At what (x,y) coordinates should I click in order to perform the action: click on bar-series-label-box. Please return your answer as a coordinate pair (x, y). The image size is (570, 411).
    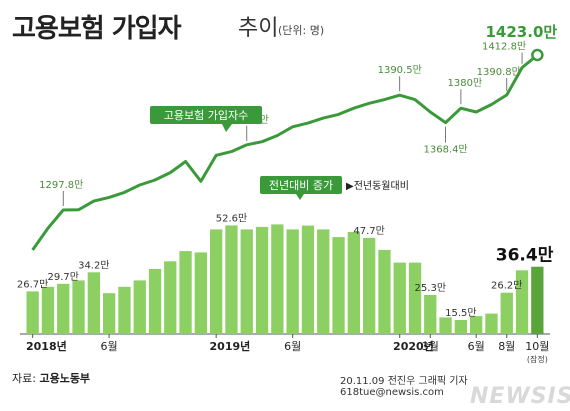
    Looking at the image, I should click on (301, 185).